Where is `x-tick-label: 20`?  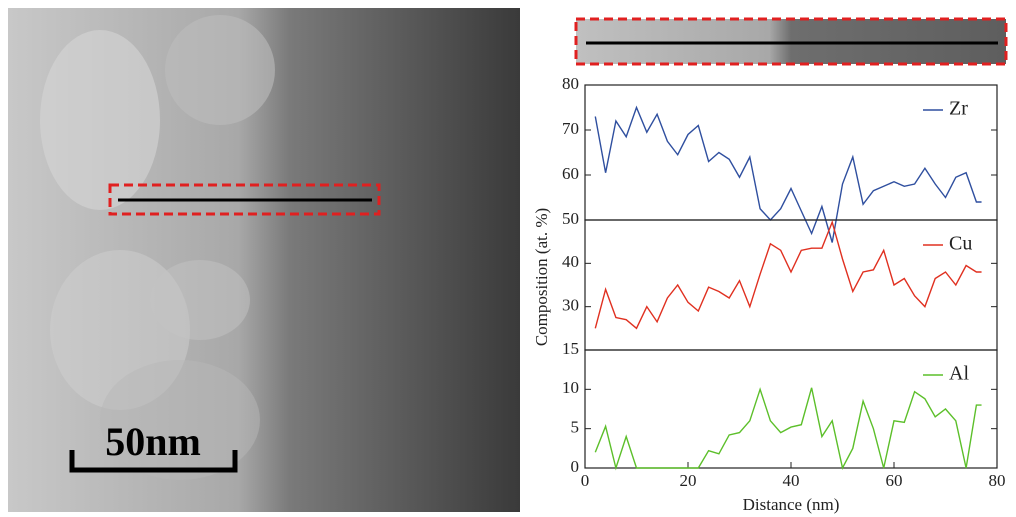 x-tick-label: 20 is located at coordinates (688, 480).